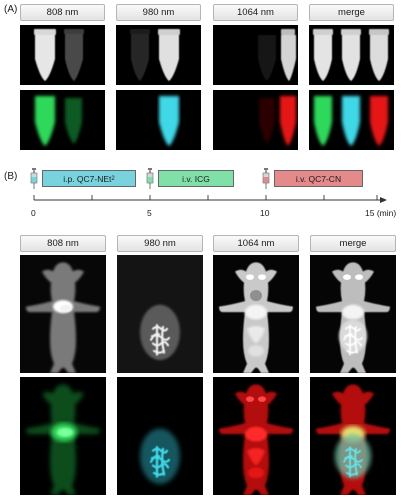 The image size is (405, 500). Describe the element at coordinates (381, 213) in the screenshot. I see `tick-label-15-min: 15 (min)` at that location.